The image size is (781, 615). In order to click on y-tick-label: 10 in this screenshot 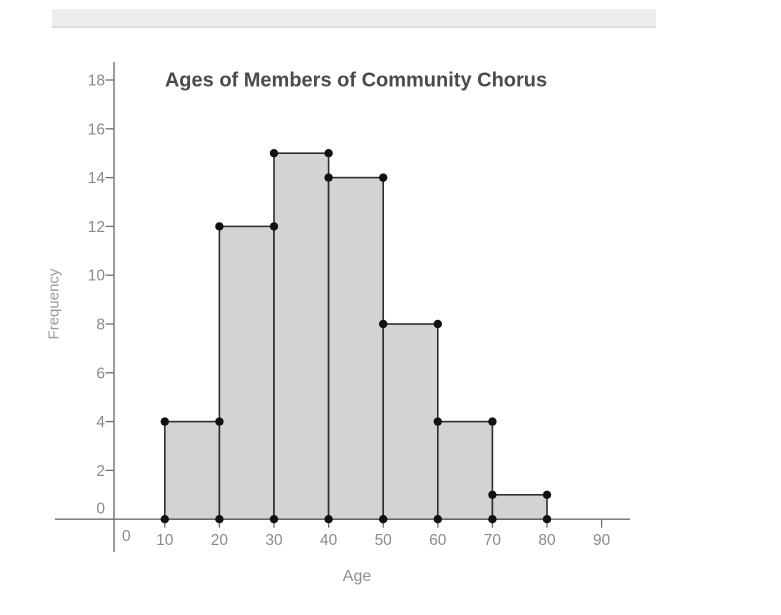, I will do `click(97, 276)`.